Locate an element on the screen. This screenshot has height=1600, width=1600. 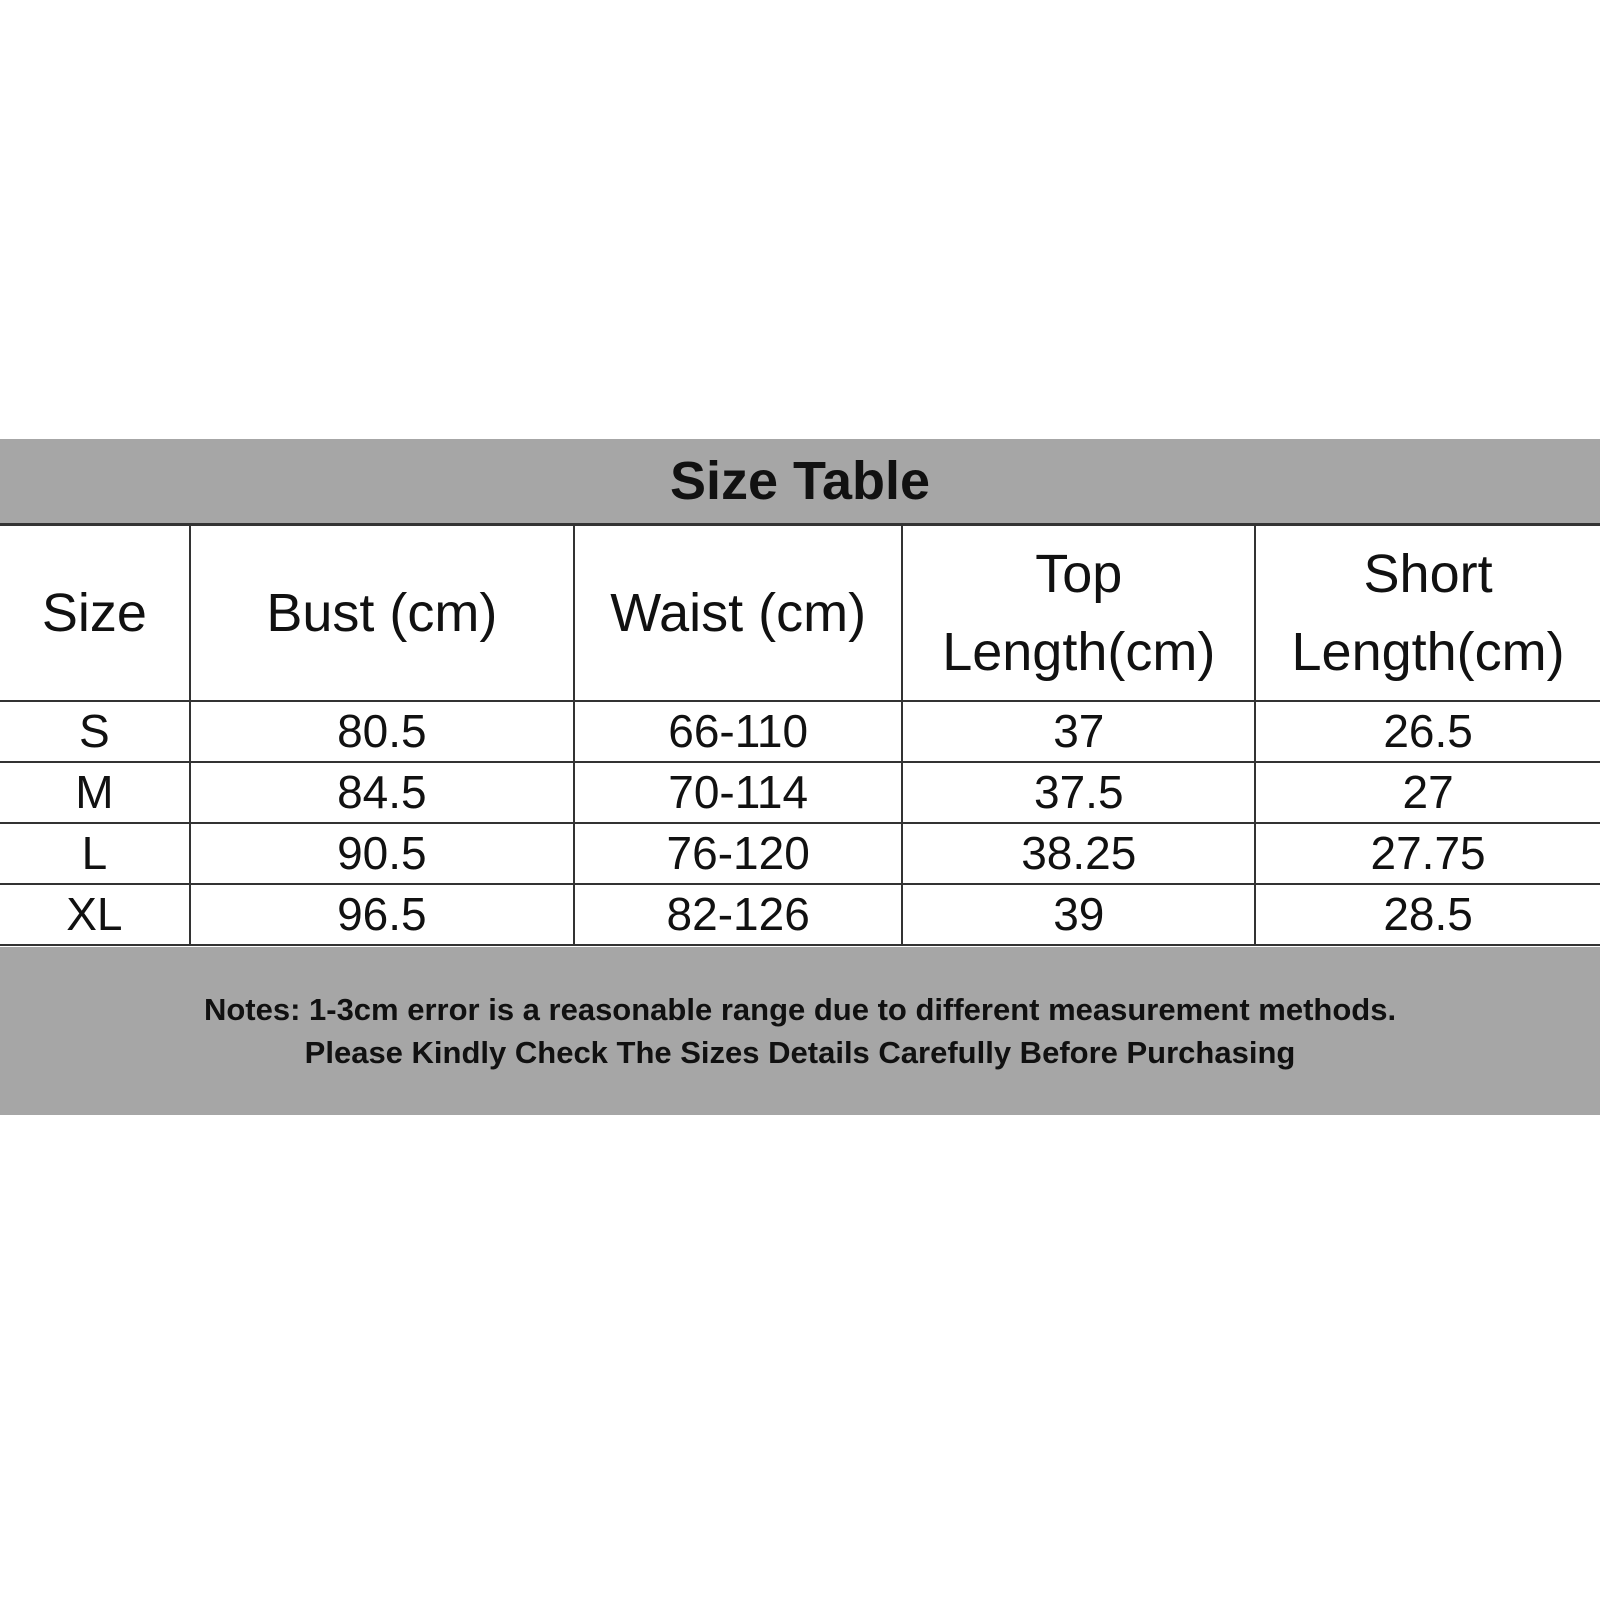
table-cell: 80.5 is located at coordinates (381, 731).